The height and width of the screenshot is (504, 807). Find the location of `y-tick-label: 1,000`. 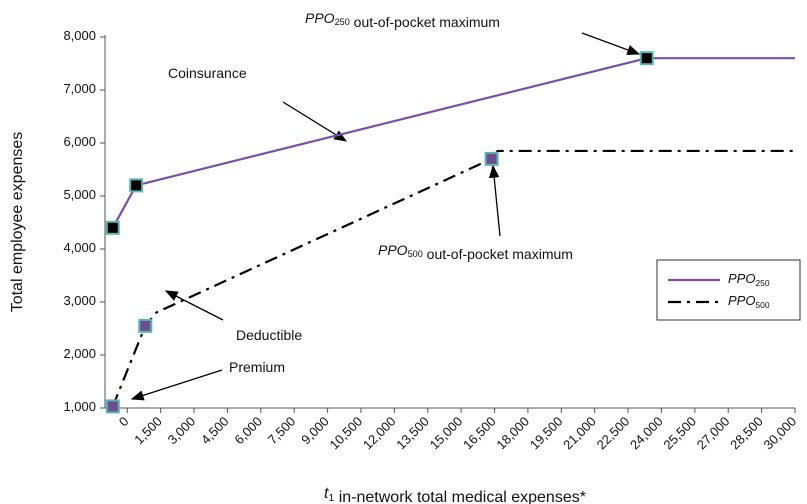

y-tick-label: 1,000 is located at coordinates (79, 406).